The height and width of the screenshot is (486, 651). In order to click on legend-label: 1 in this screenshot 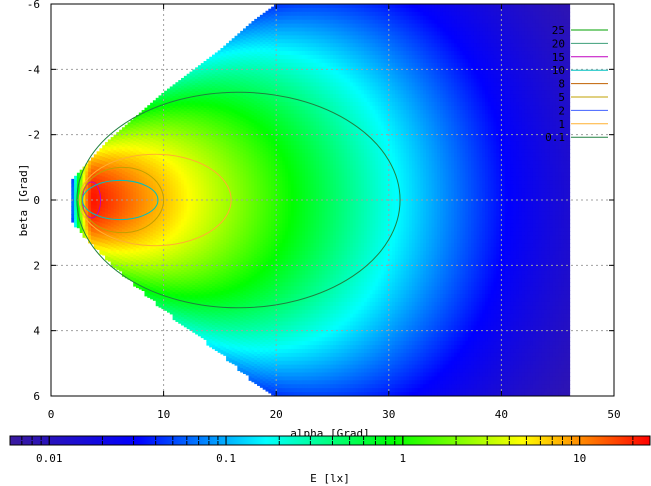, I will do `click(561, 124)`.